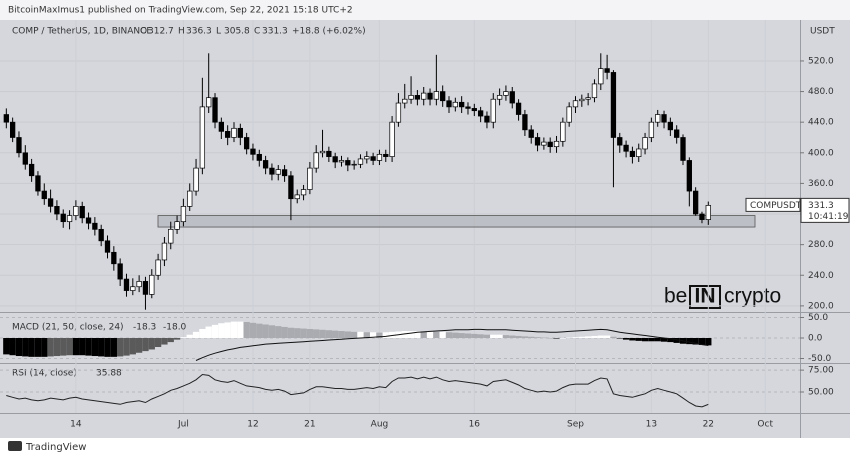 This screenshot has height=457, width=850. Describe the element at coordinates (181, 32) in the screenshot. I see `legend-label: H` at that location.